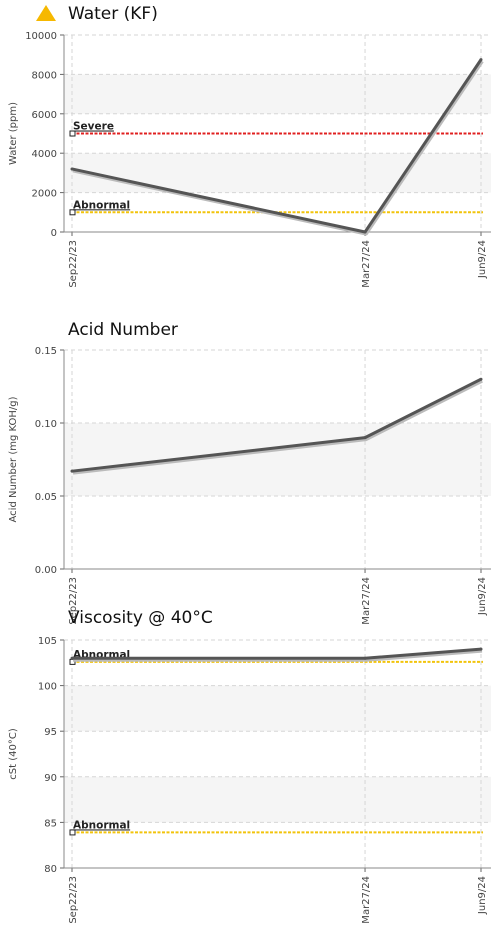 The height and width of the screenshot is (929, 495). I want to click on water-y-tick-label: 2000, so click(44, 194).